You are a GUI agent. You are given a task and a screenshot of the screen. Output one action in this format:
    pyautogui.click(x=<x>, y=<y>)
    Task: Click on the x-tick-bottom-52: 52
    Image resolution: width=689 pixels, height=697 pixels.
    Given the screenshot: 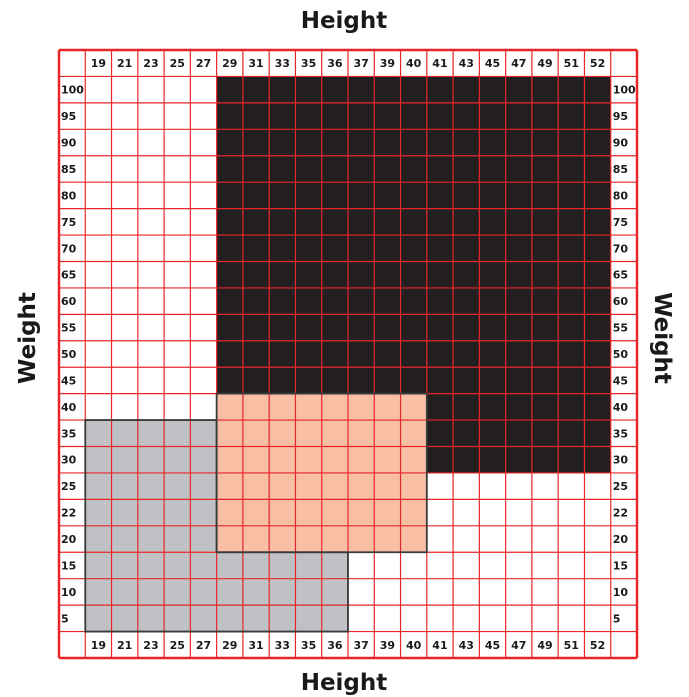 What is the action you would take?
    pyautogui.click(x=597, y=645)
    